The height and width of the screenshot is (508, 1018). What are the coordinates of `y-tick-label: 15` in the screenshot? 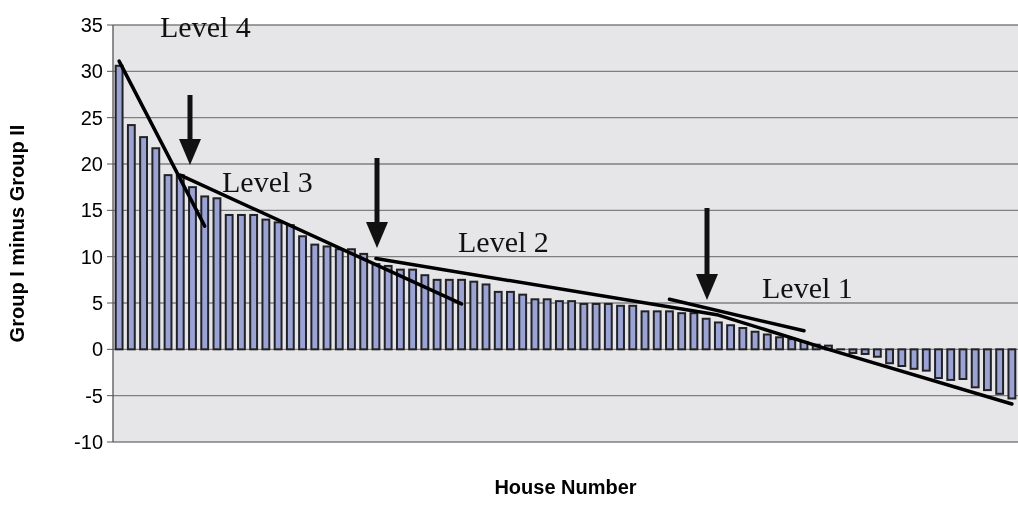 It's located at (91, 210).